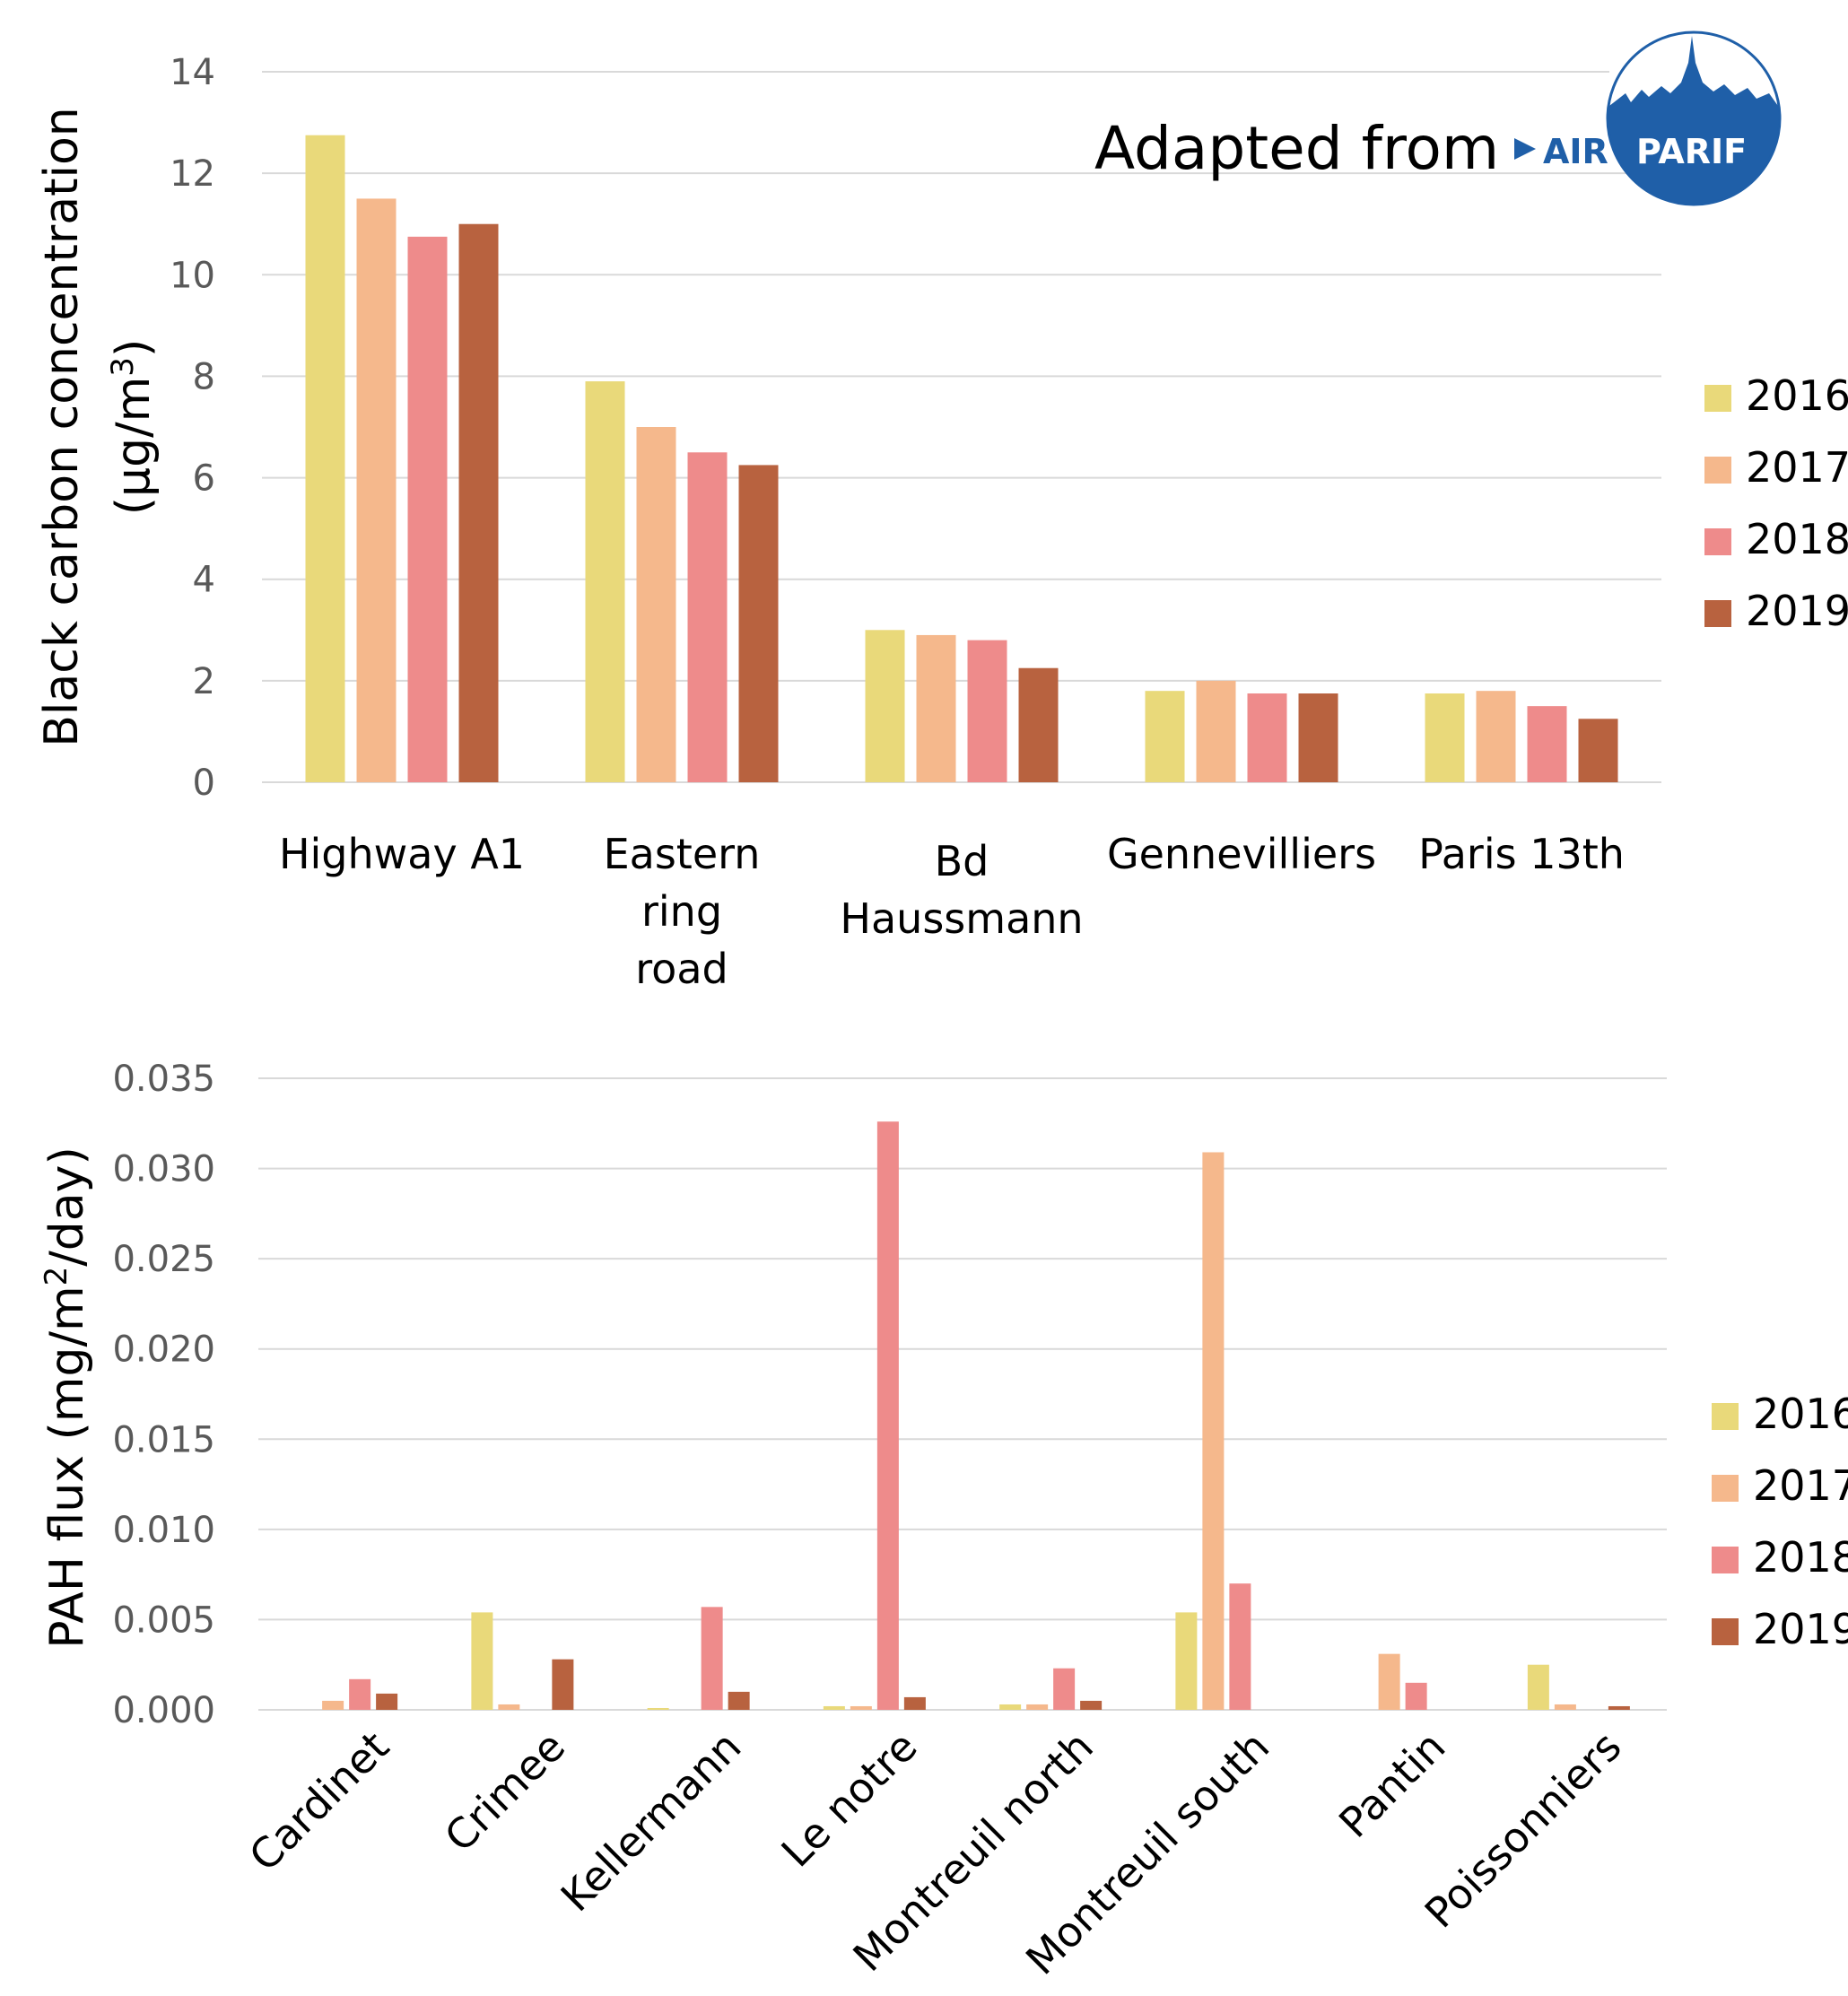 The image size is (1848, 1996). What do you see at coordinates (163, 1530) in the screenshot?
I see `y-tick-label: 0.010` at bounding box center [163, 1530].